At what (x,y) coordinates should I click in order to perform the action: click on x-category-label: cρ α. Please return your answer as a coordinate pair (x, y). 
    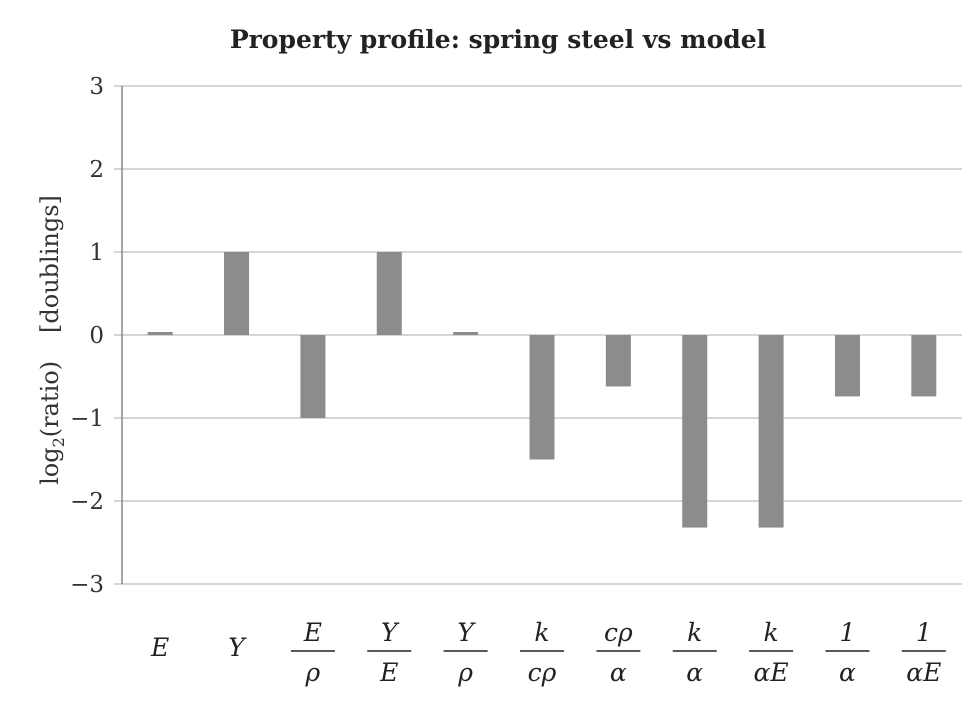
    Looking at the image, I should click on (618, 652).